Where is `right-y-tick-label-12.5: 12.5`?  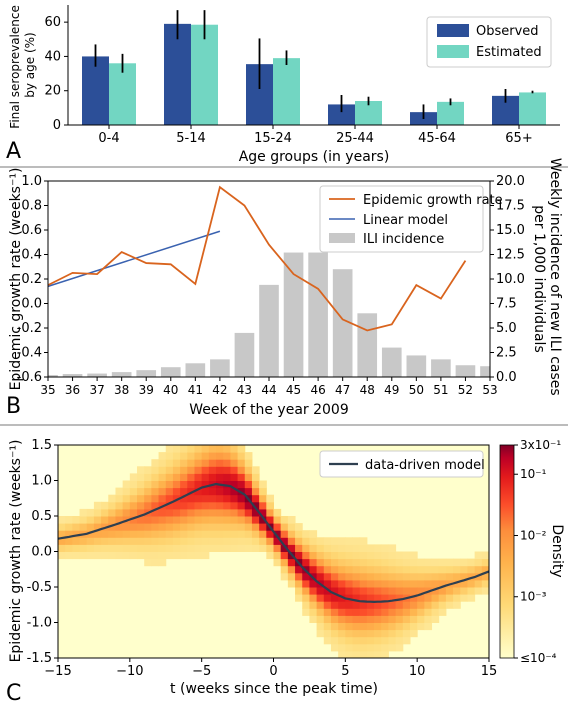 right-y-tick-label-12.5: 12.5 is located at coordinates (510, 255).